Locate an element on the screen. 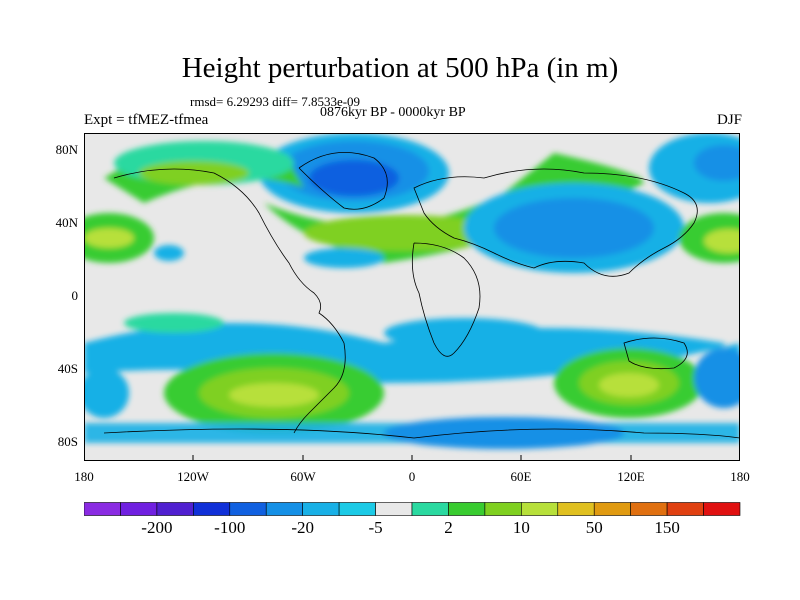 The height and width of the screenshot is (600, 800). colorbar-label: -200 is located at coordinates (157, 527).